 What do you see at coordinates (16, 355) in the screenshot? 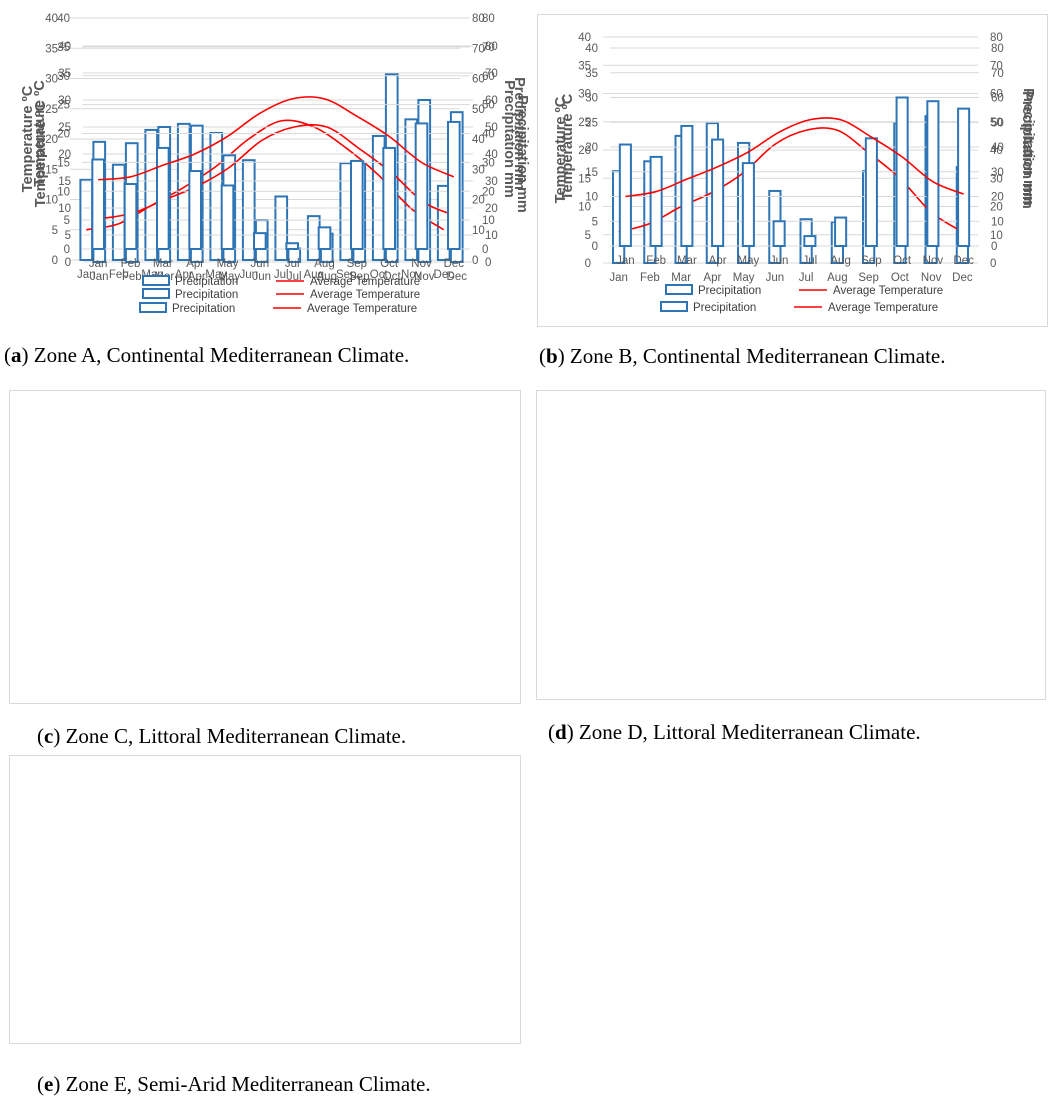
I see `caption-letter-a: a` at bounding box center [16, 355].